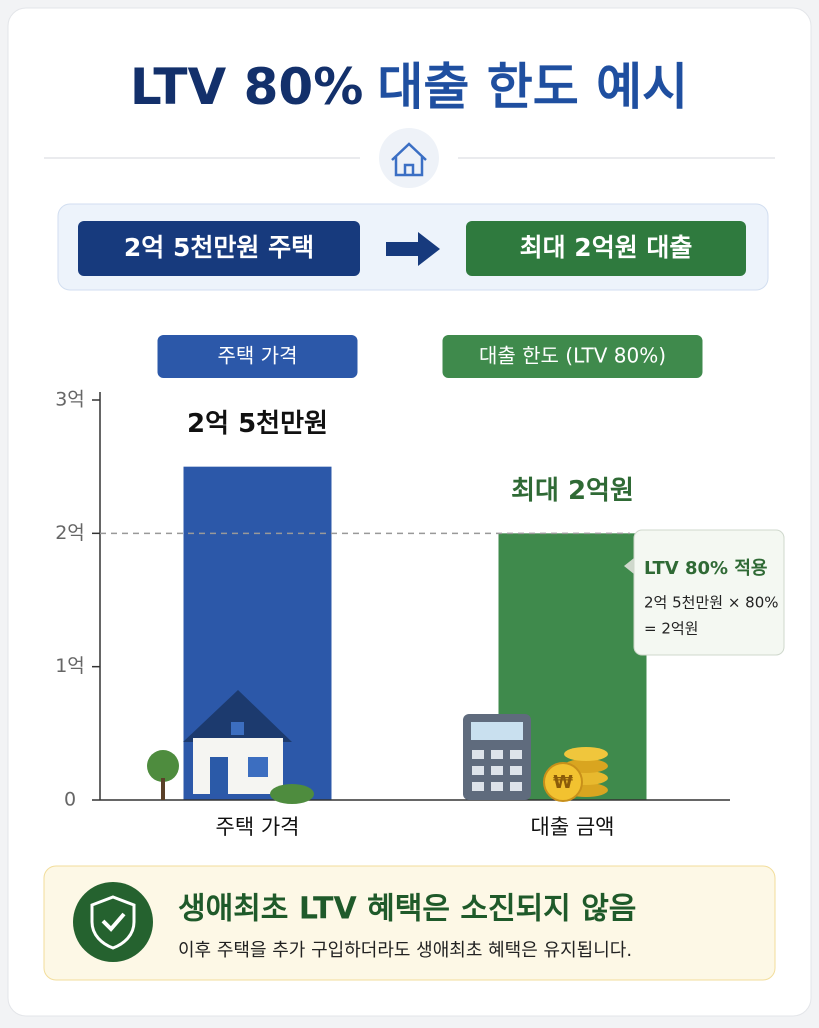 This screenshot has height=1028, width=819. I want to click on footer-box, so click(409, 923).